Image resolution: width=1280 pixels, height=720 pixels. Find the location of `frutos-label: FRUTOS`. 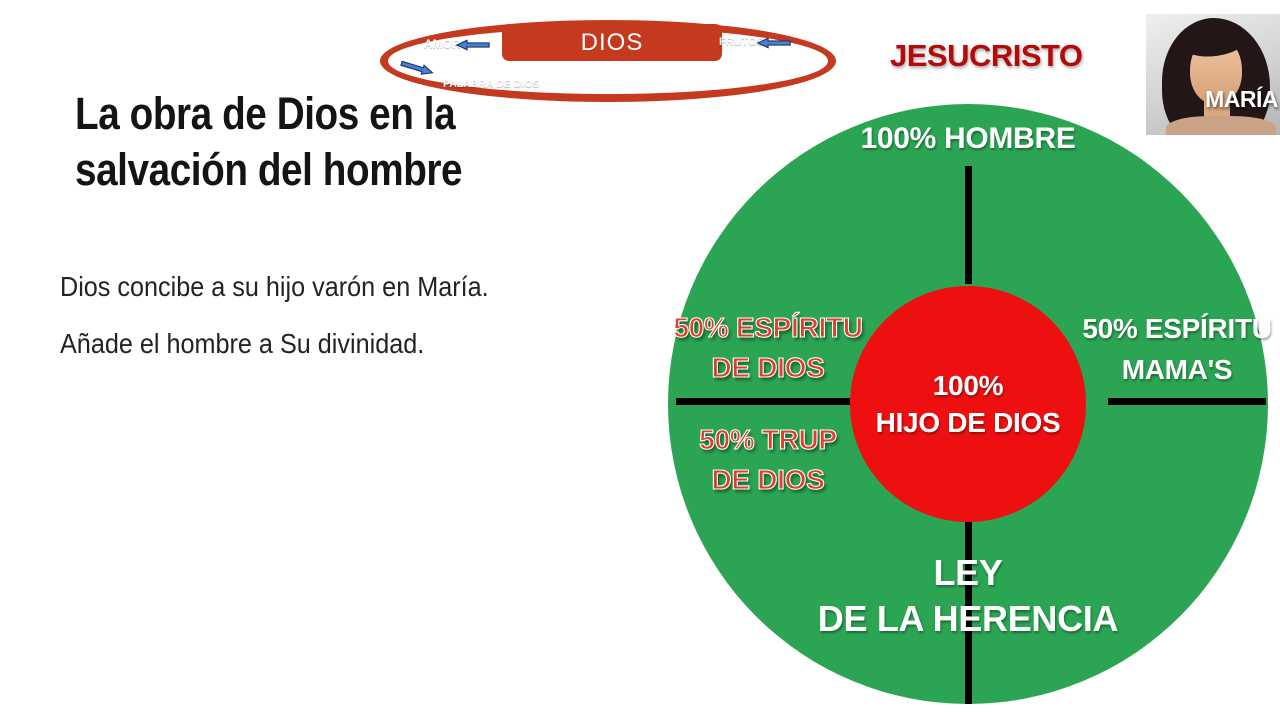

frutos-label: FRUTOS is located at coordinates (742, 42).